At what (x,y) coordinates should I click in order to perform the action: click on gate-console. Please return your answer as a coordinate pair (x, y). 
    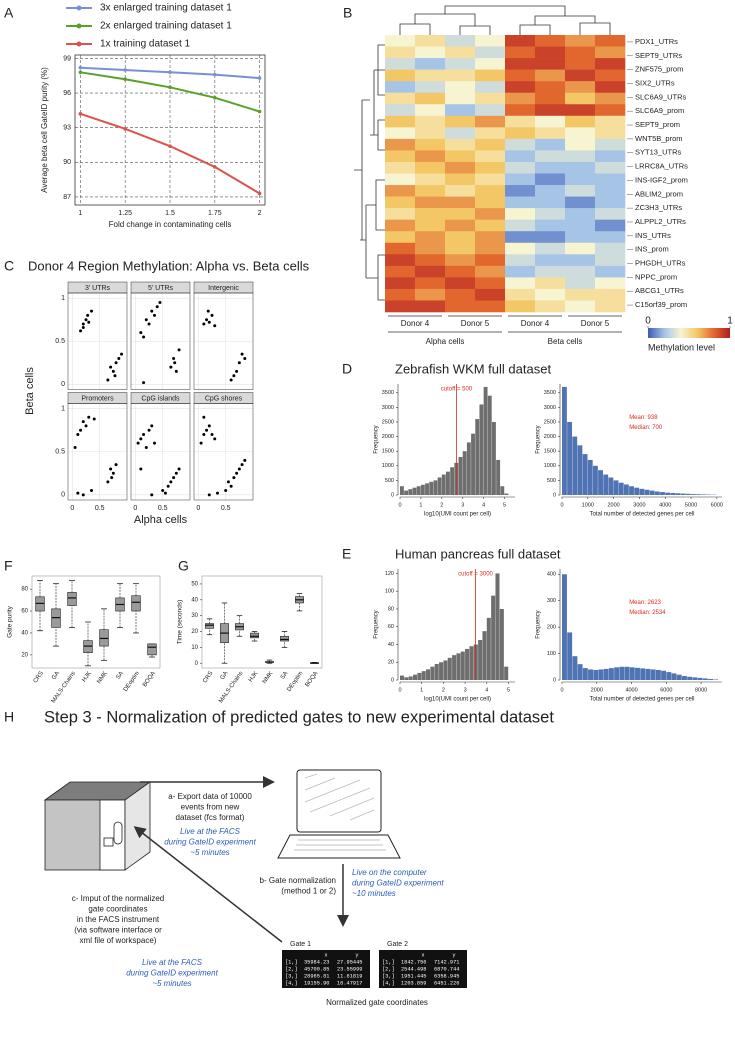
    Looking at the image, I should click on (326, 969).